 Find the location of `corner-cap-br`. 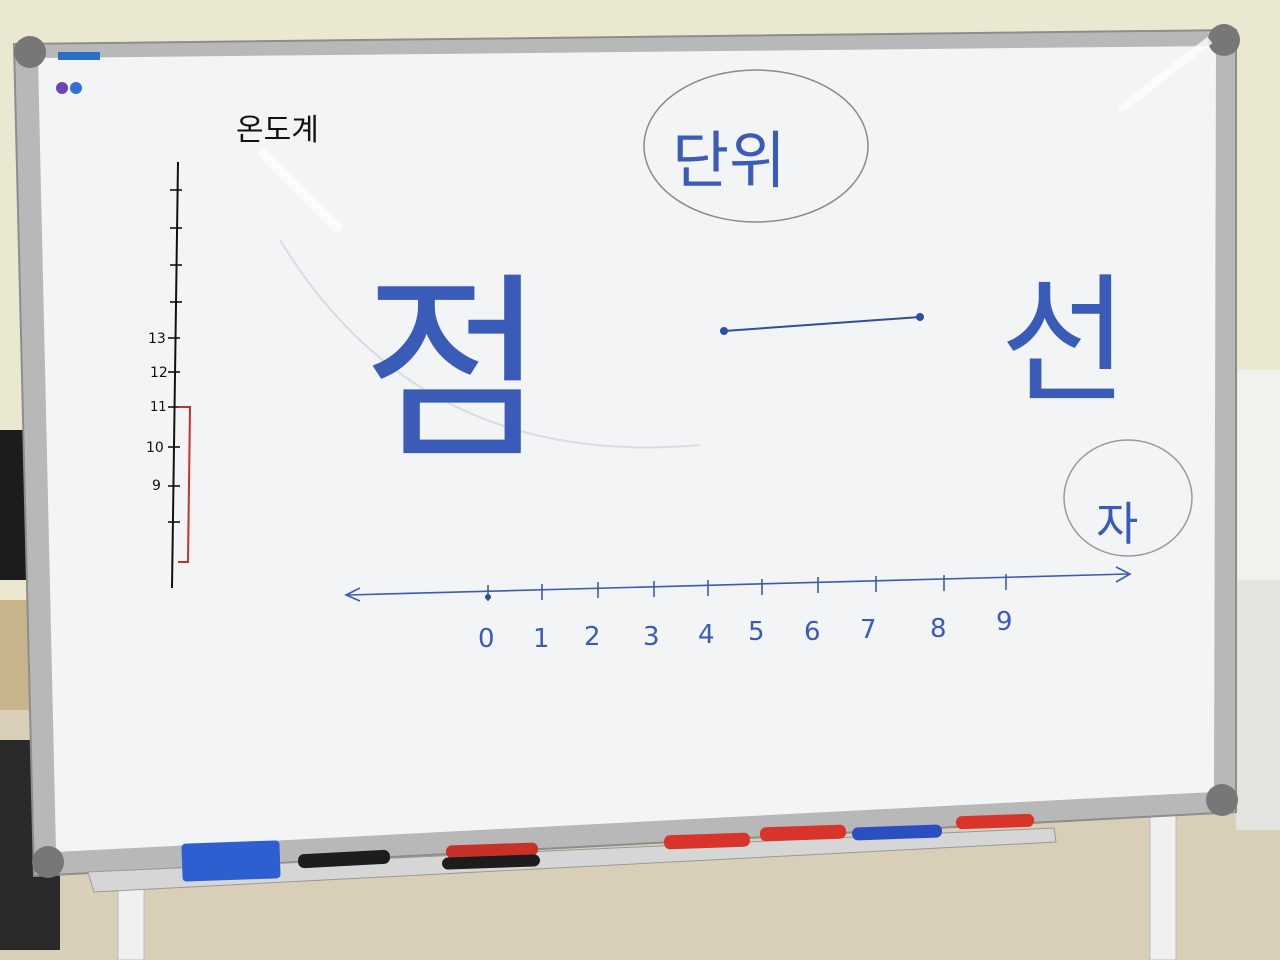

corner-cap-br is located at coordinates (1222, 800).